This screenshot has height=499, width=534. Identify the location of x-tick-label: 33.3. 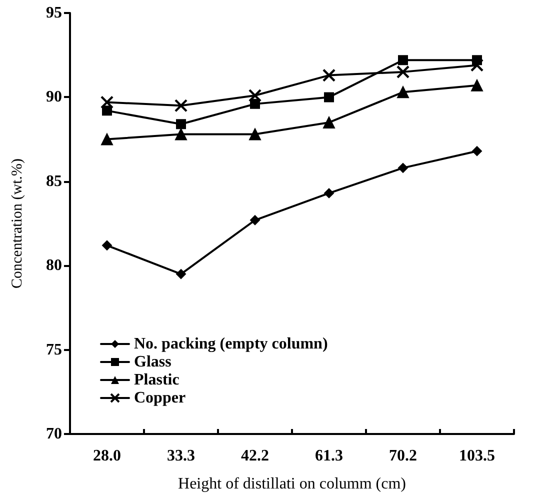
(181, 456).